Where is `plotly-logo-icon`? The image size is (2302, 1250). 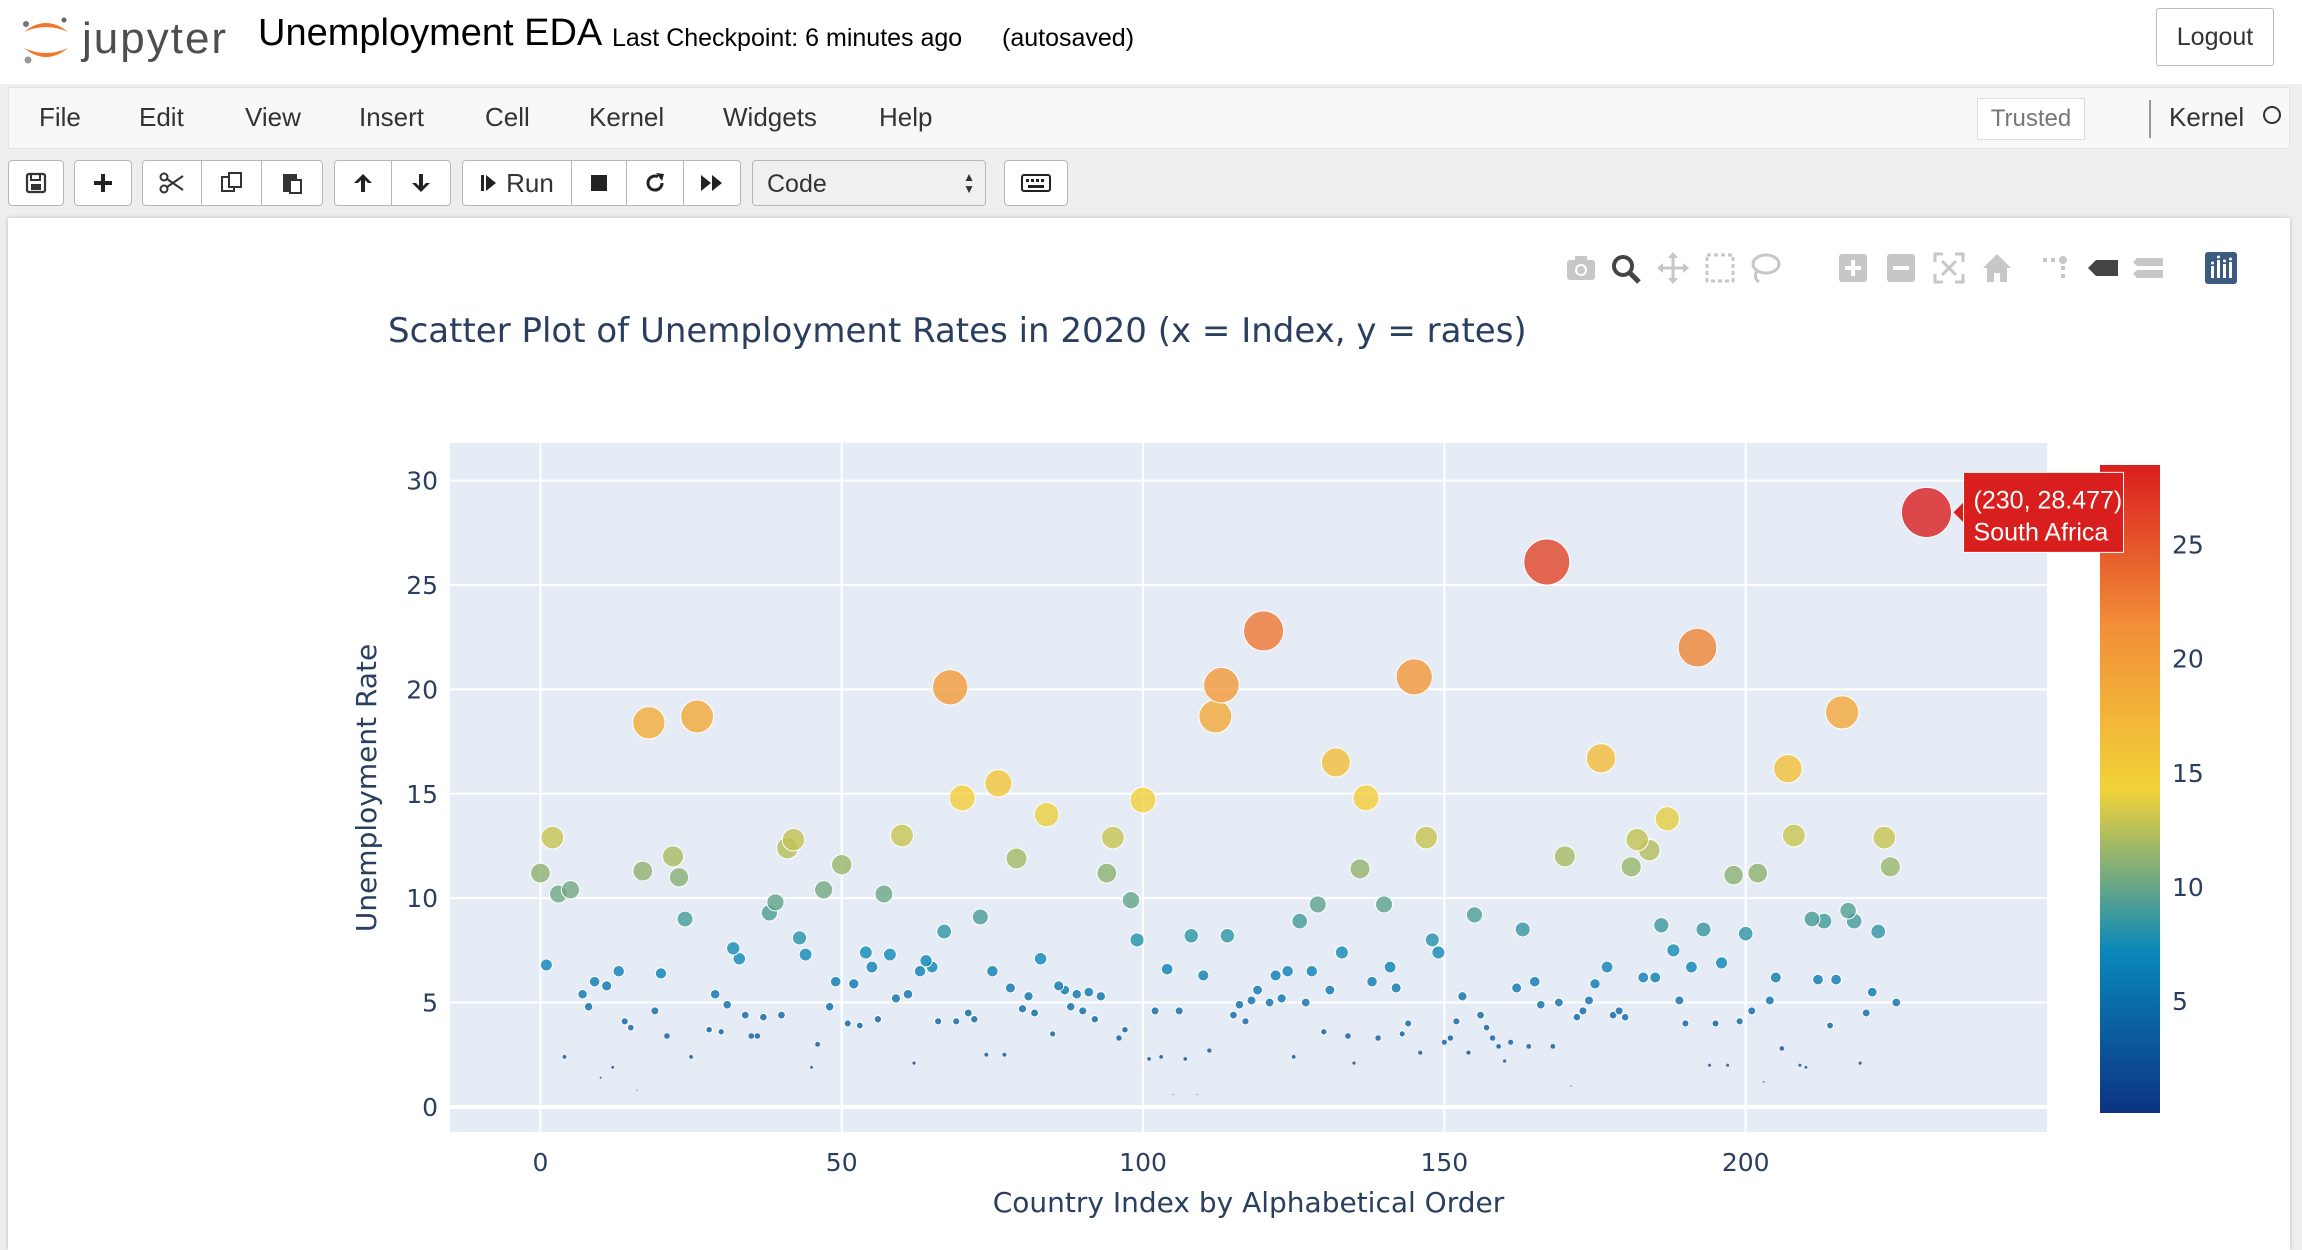 plotly-logo-icon is located at coordinates (2221, 268).